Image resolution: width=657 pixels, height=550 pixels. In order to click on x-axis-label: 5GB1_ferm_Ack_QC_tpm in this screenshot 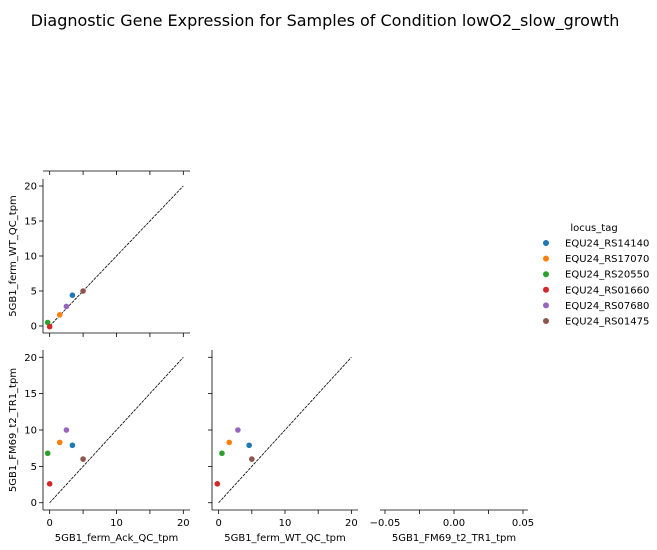, I will do `click(117, 538)`.